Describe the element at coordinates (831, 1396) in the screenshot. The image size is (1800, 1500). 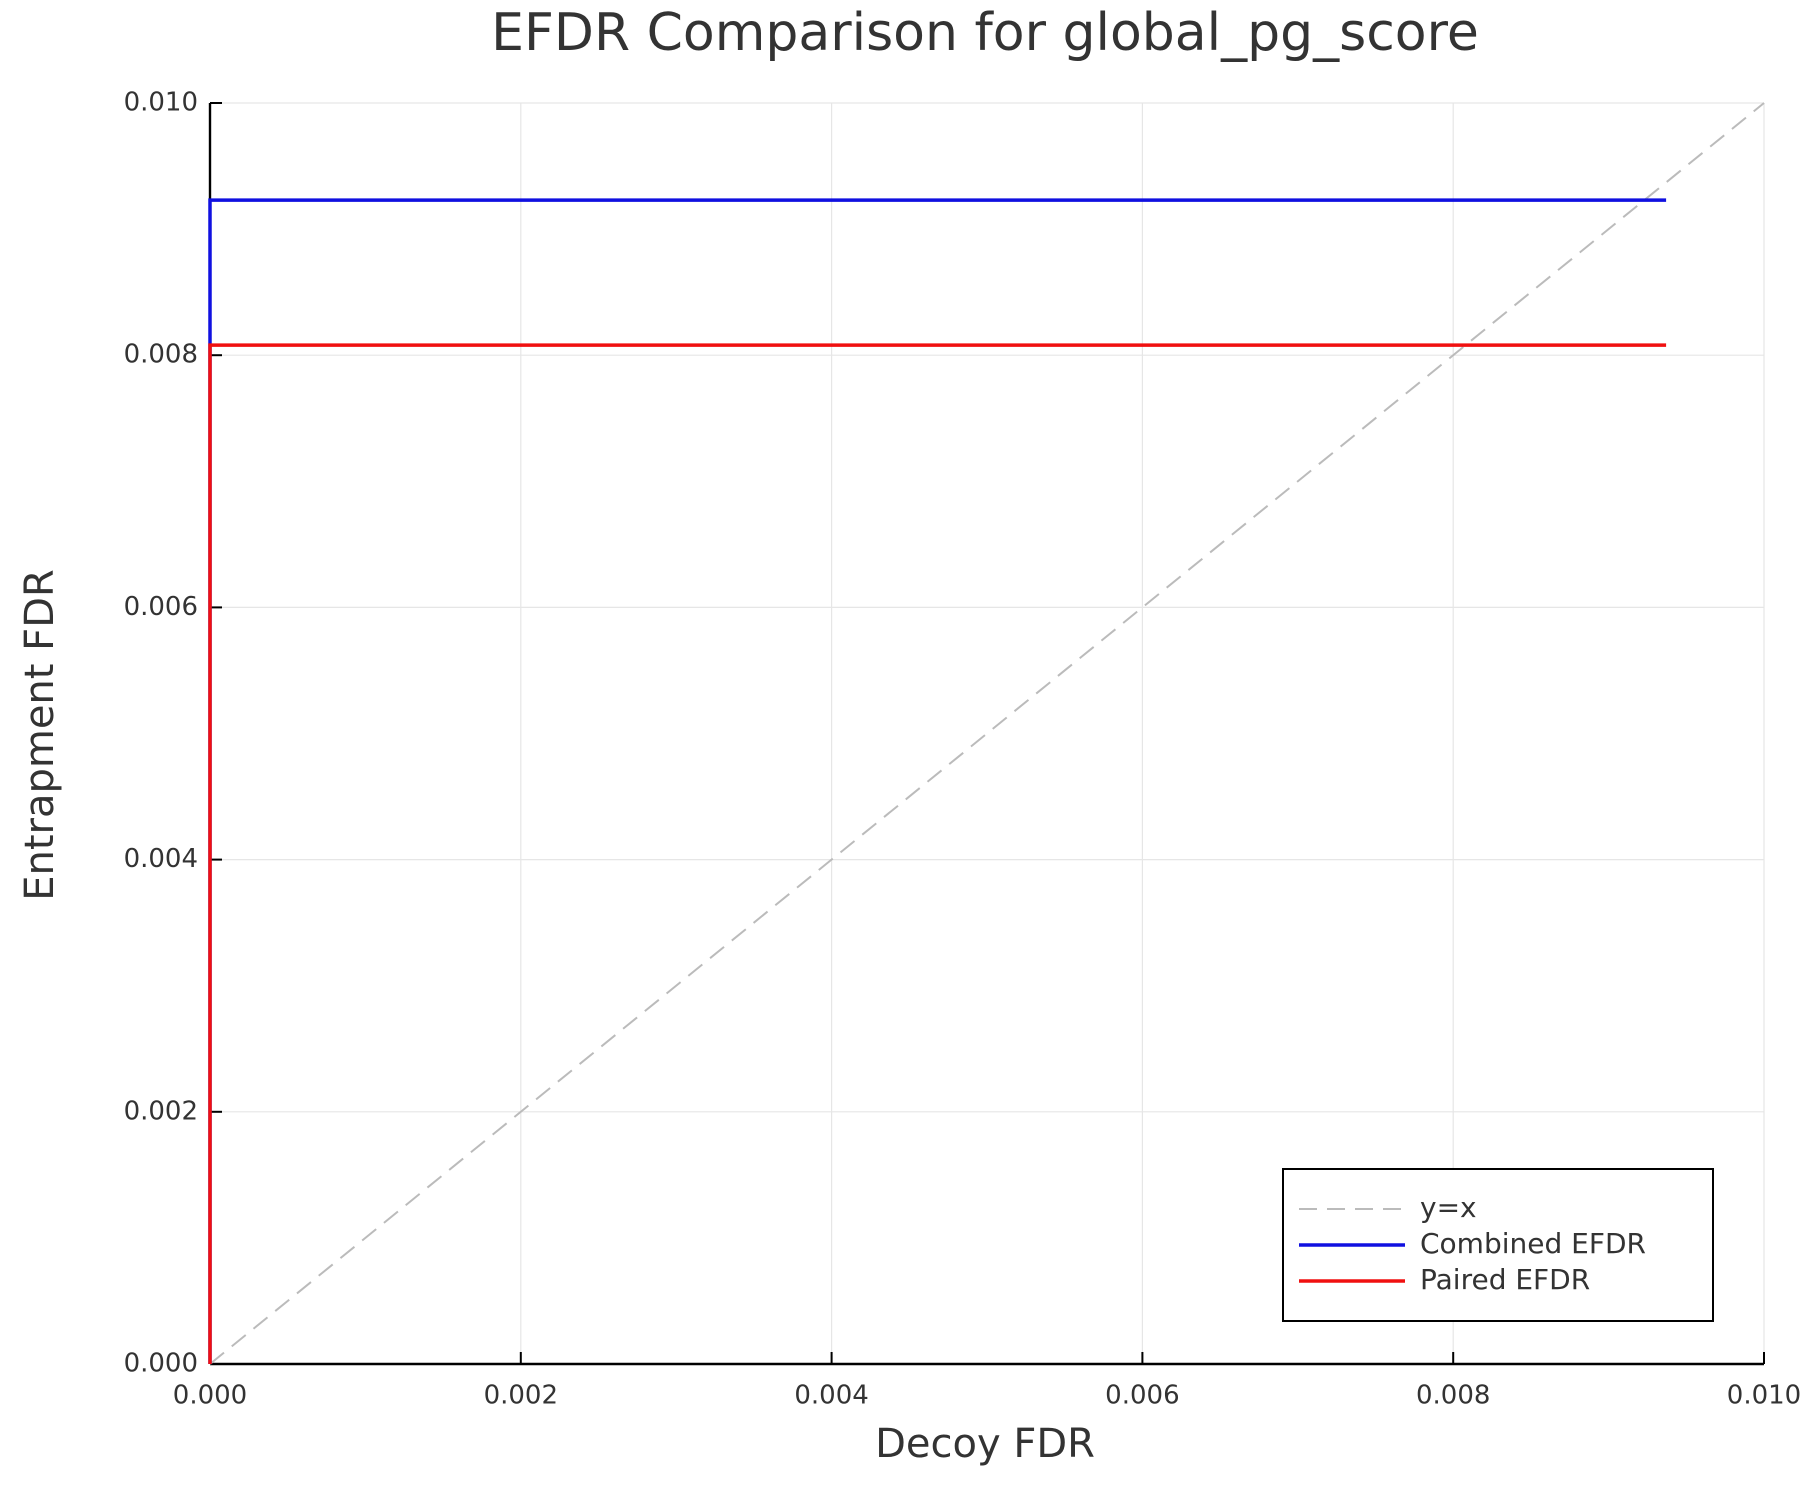
I see `x-tick-label: 0.004` at that location.